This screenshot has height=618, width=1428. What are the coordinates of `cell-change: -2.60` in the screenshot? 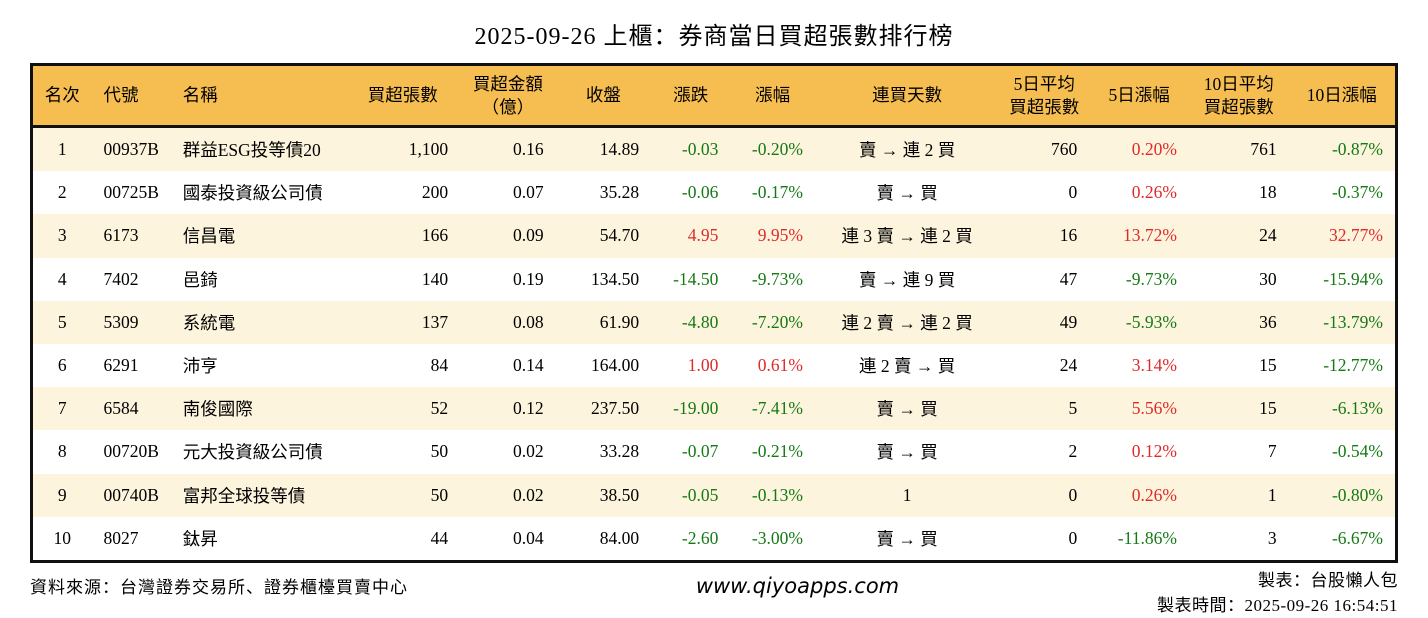 It's located at (700, 537).